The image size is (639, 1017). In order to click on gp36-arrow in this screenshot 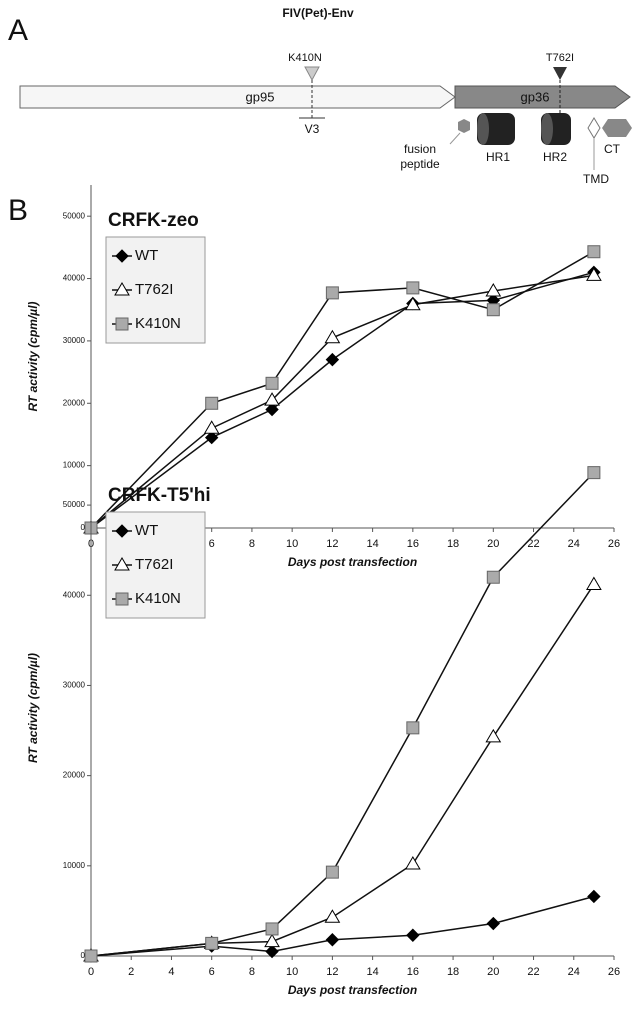, I will do `click(542, 97)`.